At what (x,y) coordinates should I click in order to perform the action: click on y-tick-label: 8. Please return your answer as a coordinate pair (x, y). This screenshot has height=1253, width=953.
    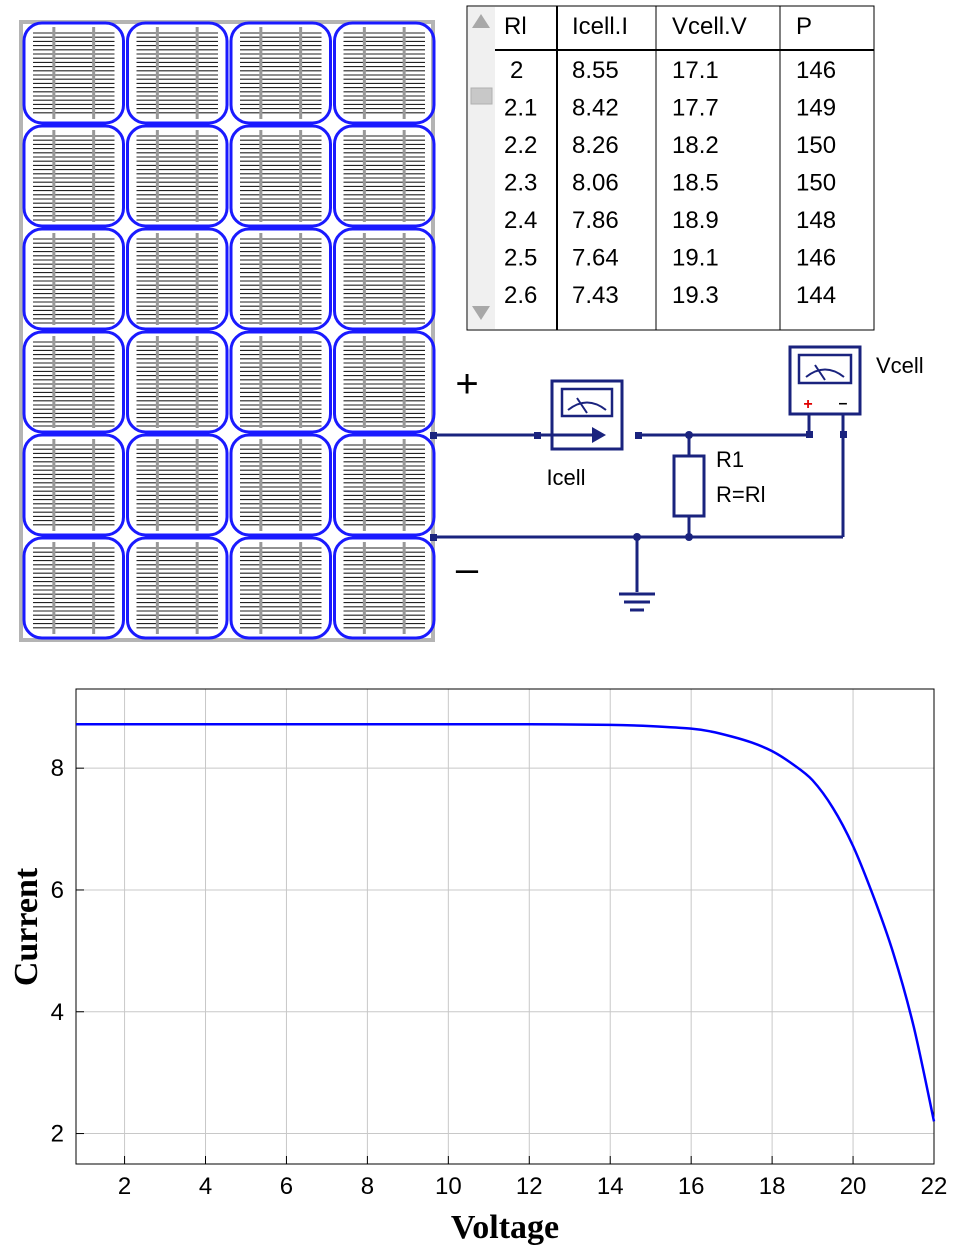
    Looking at the image, I should click on (57, 768).